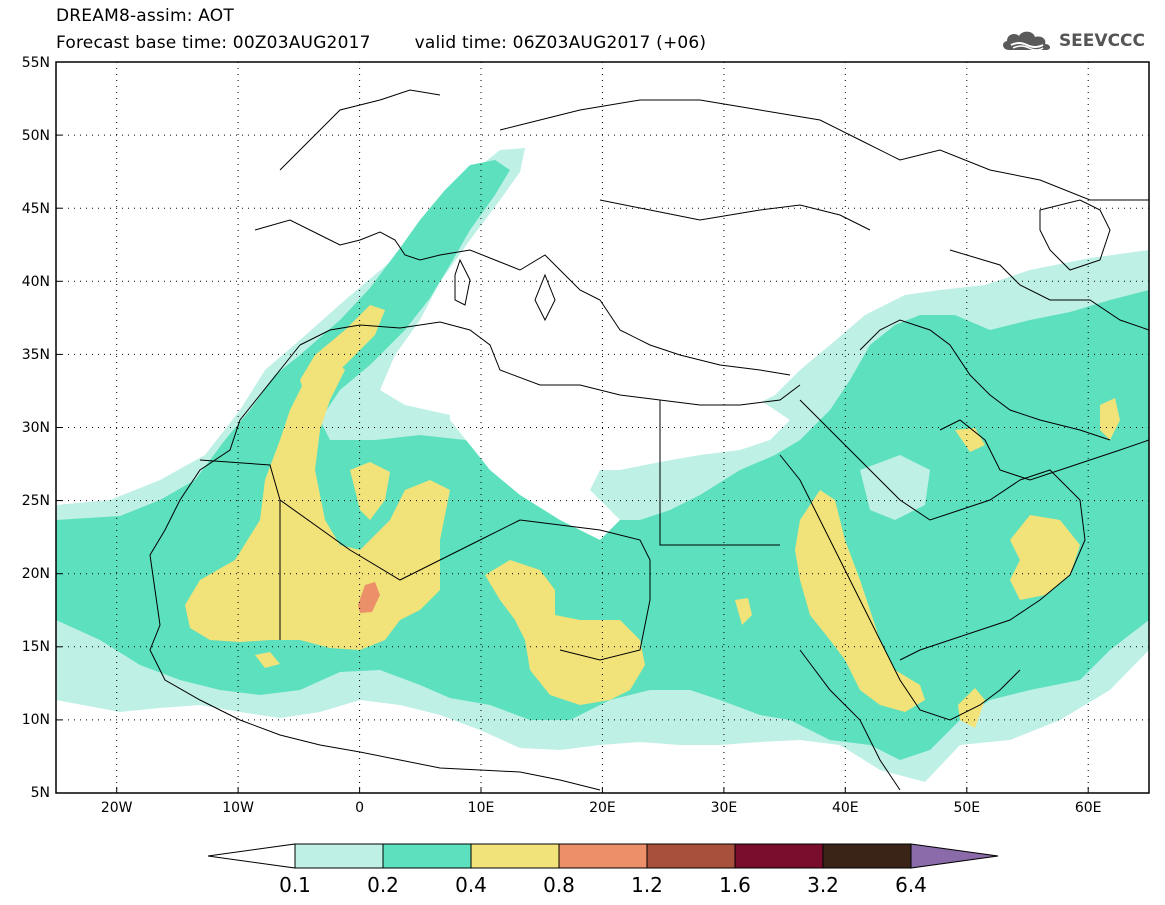  I want to click on aot-light-arabia, so click(895, 487).